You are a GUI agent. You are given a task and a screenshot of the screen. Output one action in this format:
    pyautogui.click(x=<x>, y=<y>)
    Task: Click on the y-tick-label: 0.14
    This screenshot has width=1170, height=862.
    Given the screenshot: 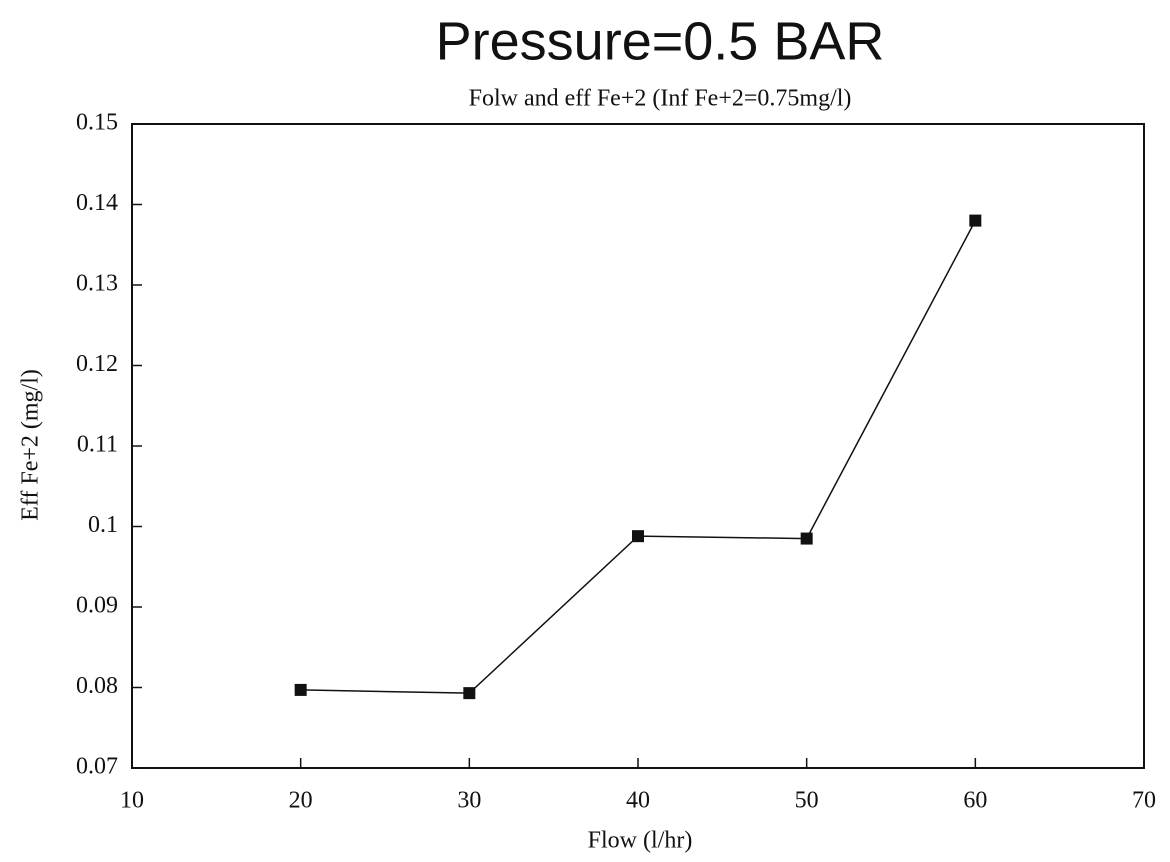 What is the action you would take?
    pyautogui.click(x=97, y=203)
    